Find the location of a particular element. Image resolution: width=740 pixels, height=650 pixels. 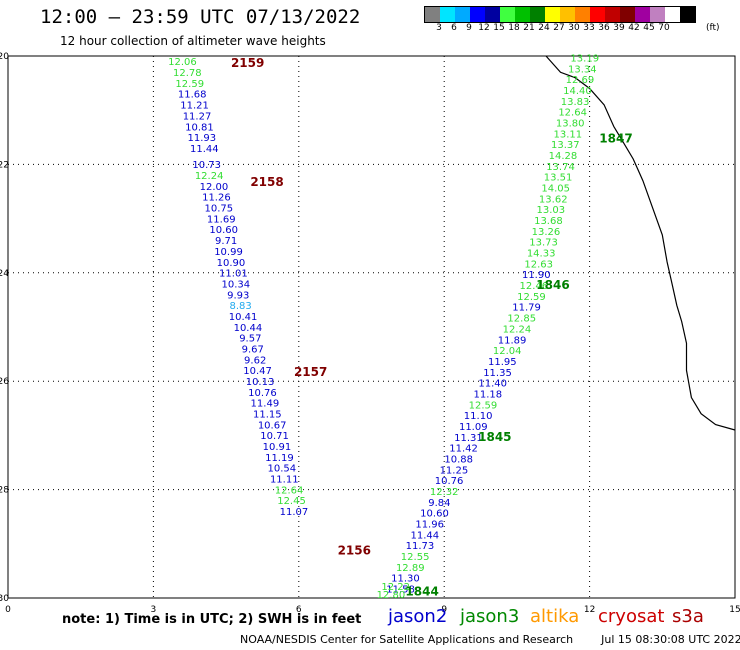

pass-label: 1847 is located at coordinates (615, 139).